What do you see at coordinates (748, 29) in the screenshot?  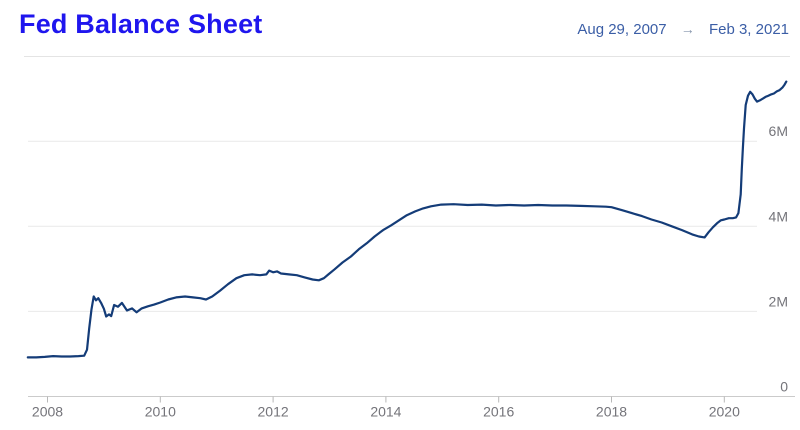 I see `date-range-end: Feb 3, 2021` at bounding box center [748, 29].